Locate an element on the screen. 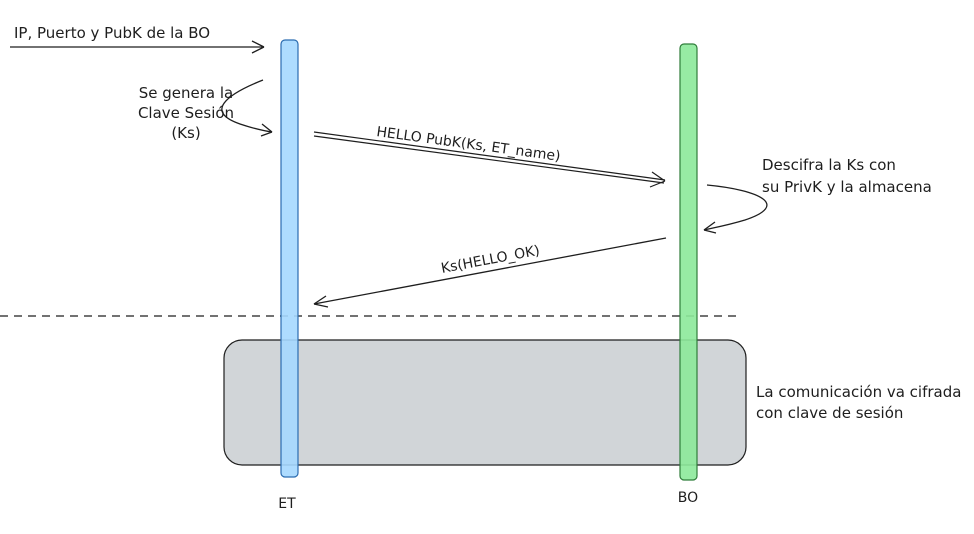 This screenshot has width=974, height=534. encrypted-zone is located at coordinates (485, 402).